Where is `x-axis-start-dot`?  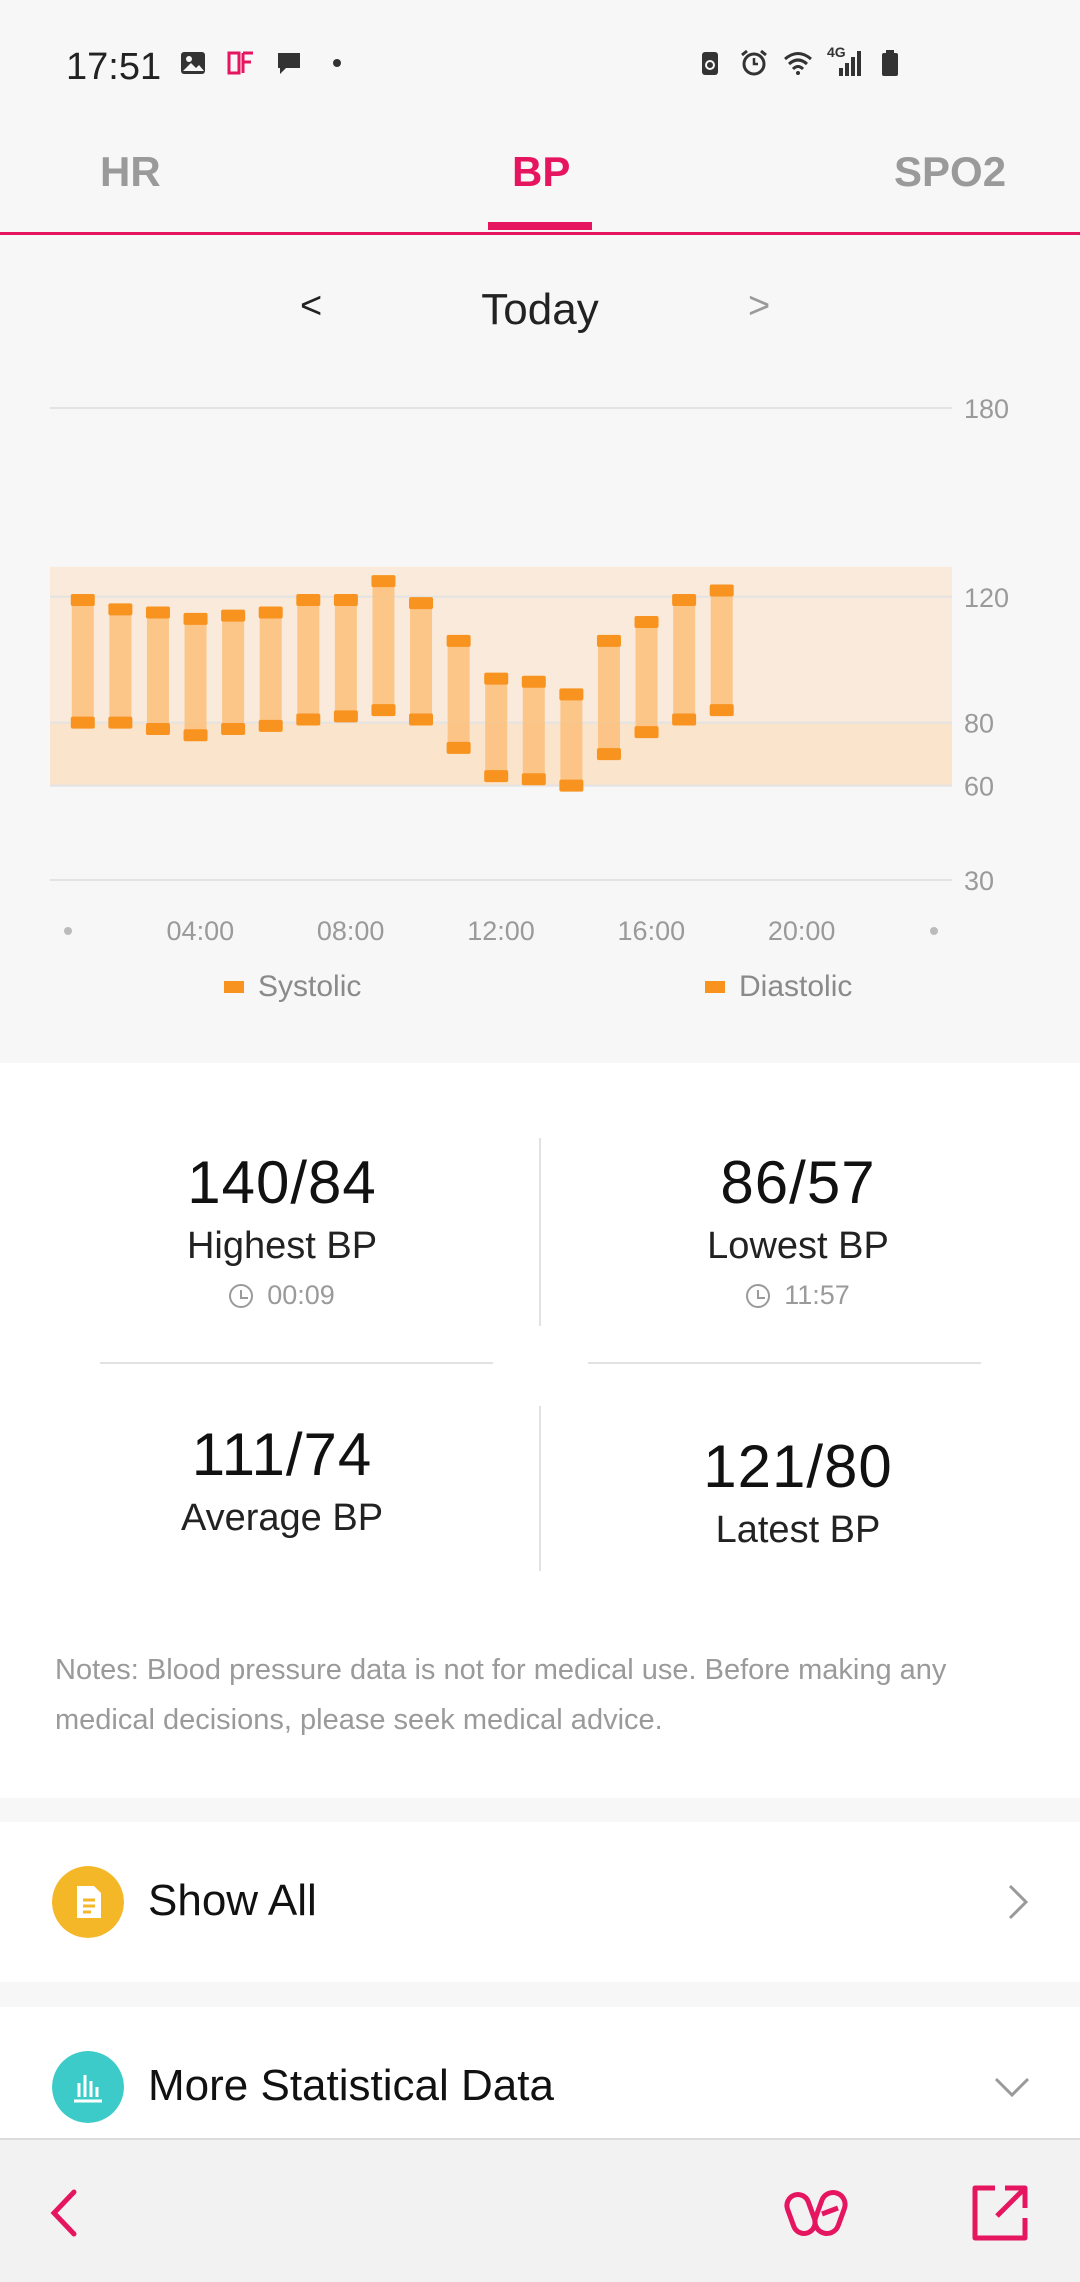 x-axis-start-dot is located at coordinates (68, 931).